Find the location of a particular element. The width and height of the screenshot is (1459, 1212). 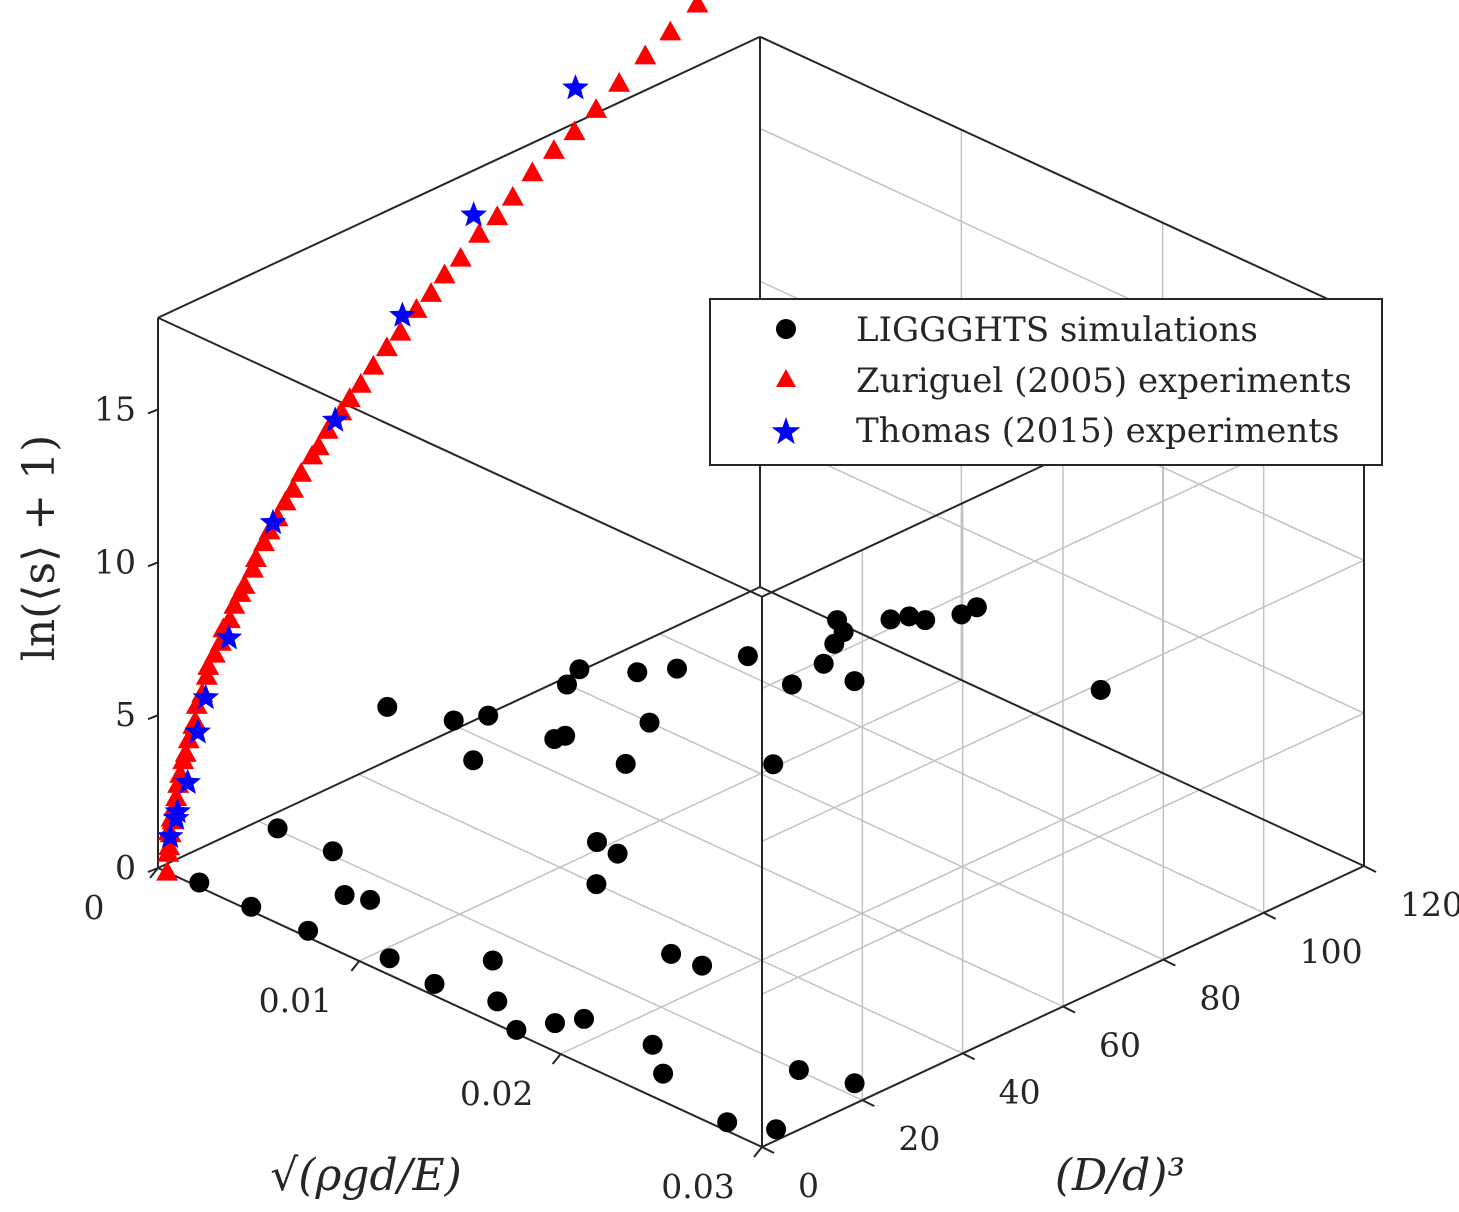

grid-line-back-horizontal is located at coordinates (1063, 700).